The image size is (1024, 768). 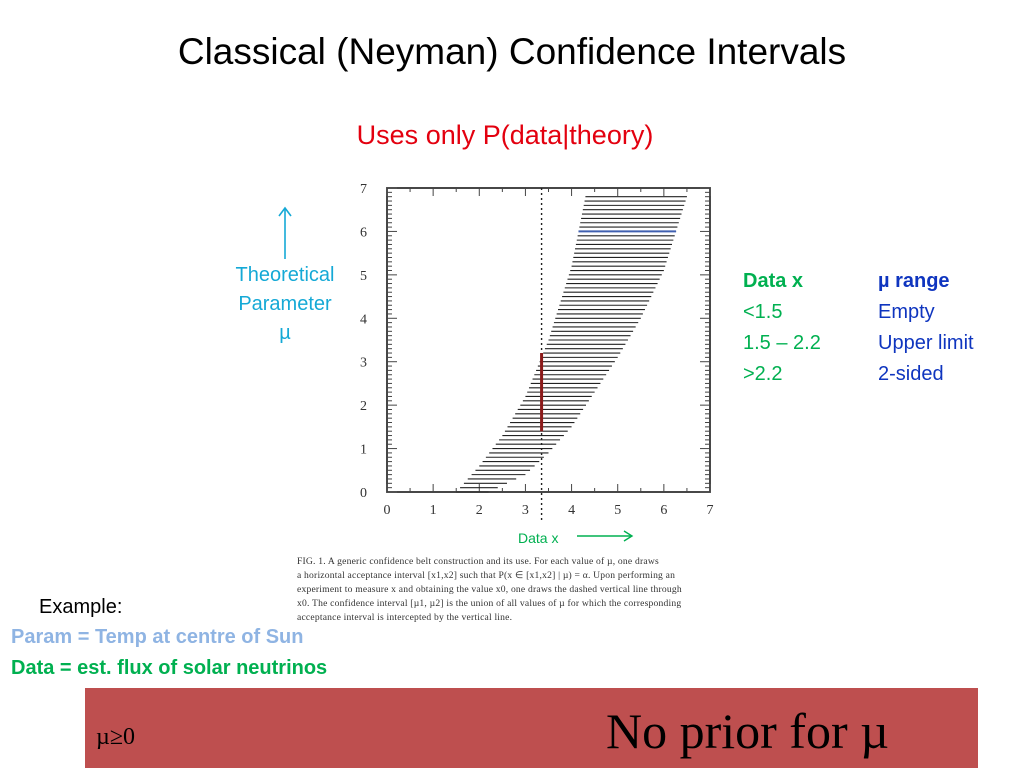 I want to click on slide-subtitle: Uses only P(data|theory), so click(x=505, y=135).